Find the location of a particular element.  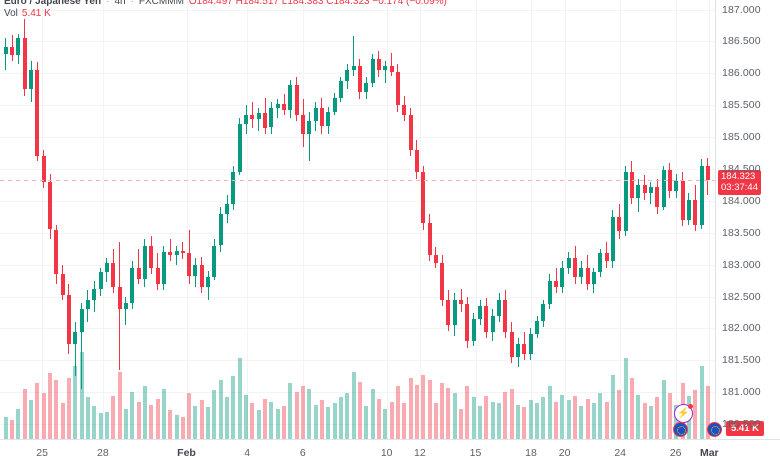

time-axis-tick: 10 is located at coordinates (386, 453).